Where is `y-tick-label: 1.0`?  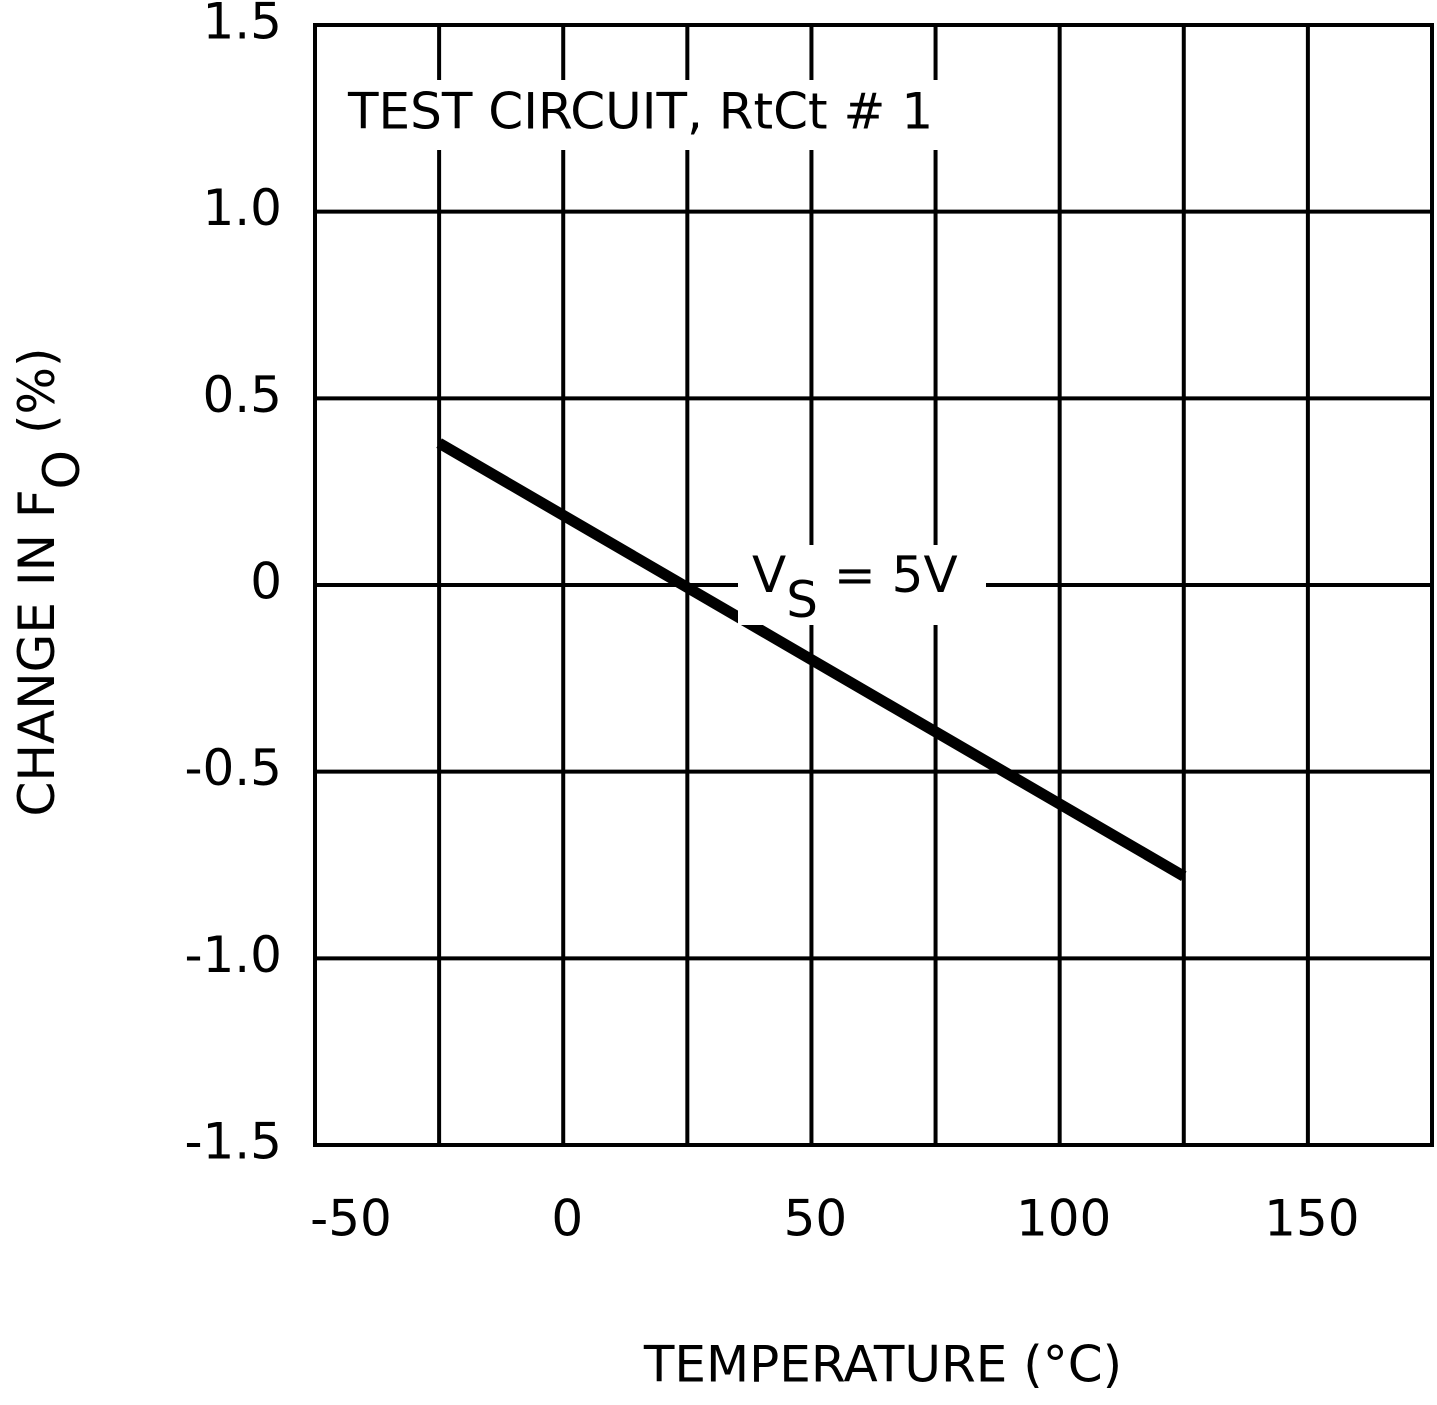 y-tick-label: 1.0 is located at coordinates (242, 208).